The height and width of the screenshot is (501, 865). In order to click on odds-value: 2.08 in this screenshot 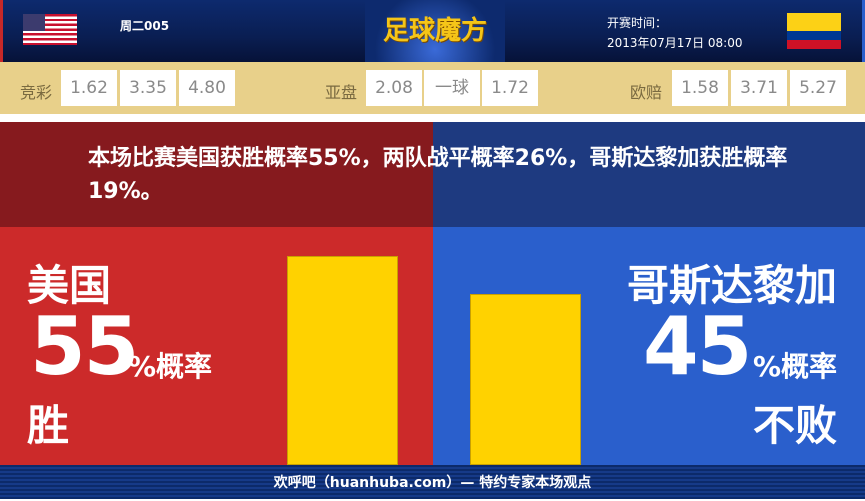, I will do `click(394, 88)`.